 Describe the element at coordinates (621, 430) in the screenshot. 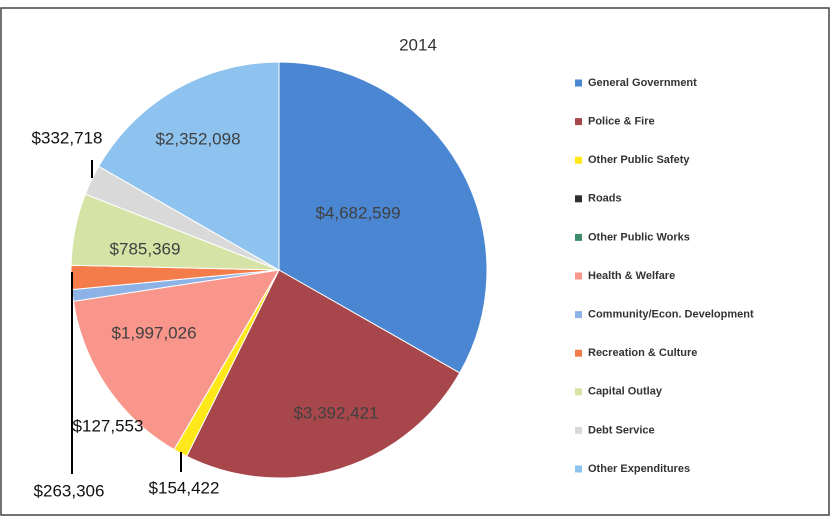

I see `legend-label: Debt Service` at that location.